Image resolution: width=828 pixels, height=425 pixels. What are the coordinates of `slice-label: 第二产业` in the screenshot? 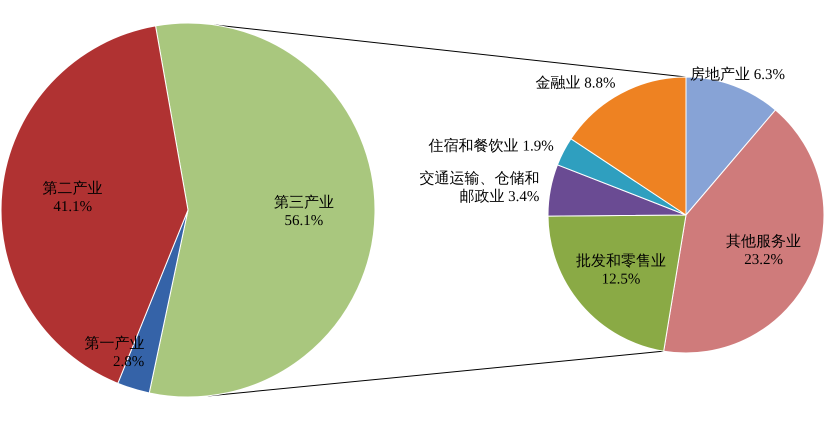 It's located at (72, 188).